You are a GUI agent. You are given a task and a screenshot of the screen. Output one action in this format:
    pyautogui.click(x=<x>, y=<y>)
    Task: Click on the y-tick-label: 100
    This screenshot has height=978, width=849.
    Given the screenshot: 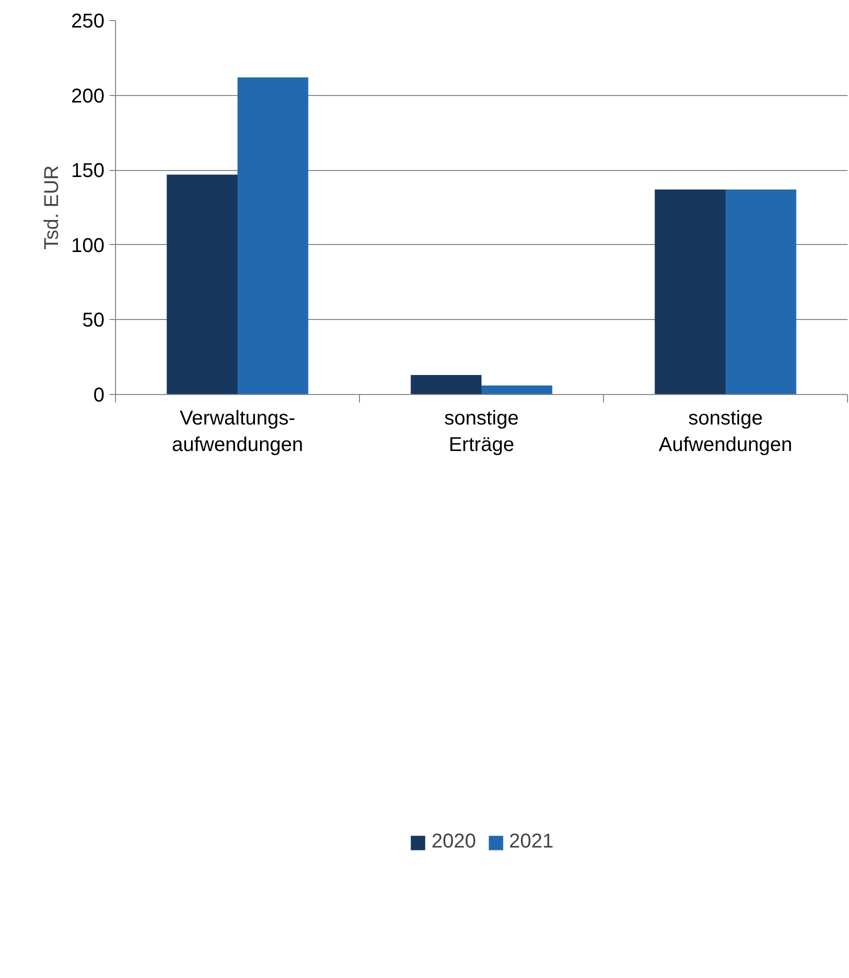 What is the action you would take?
    pyautogui.click(x=88, y=245)
    